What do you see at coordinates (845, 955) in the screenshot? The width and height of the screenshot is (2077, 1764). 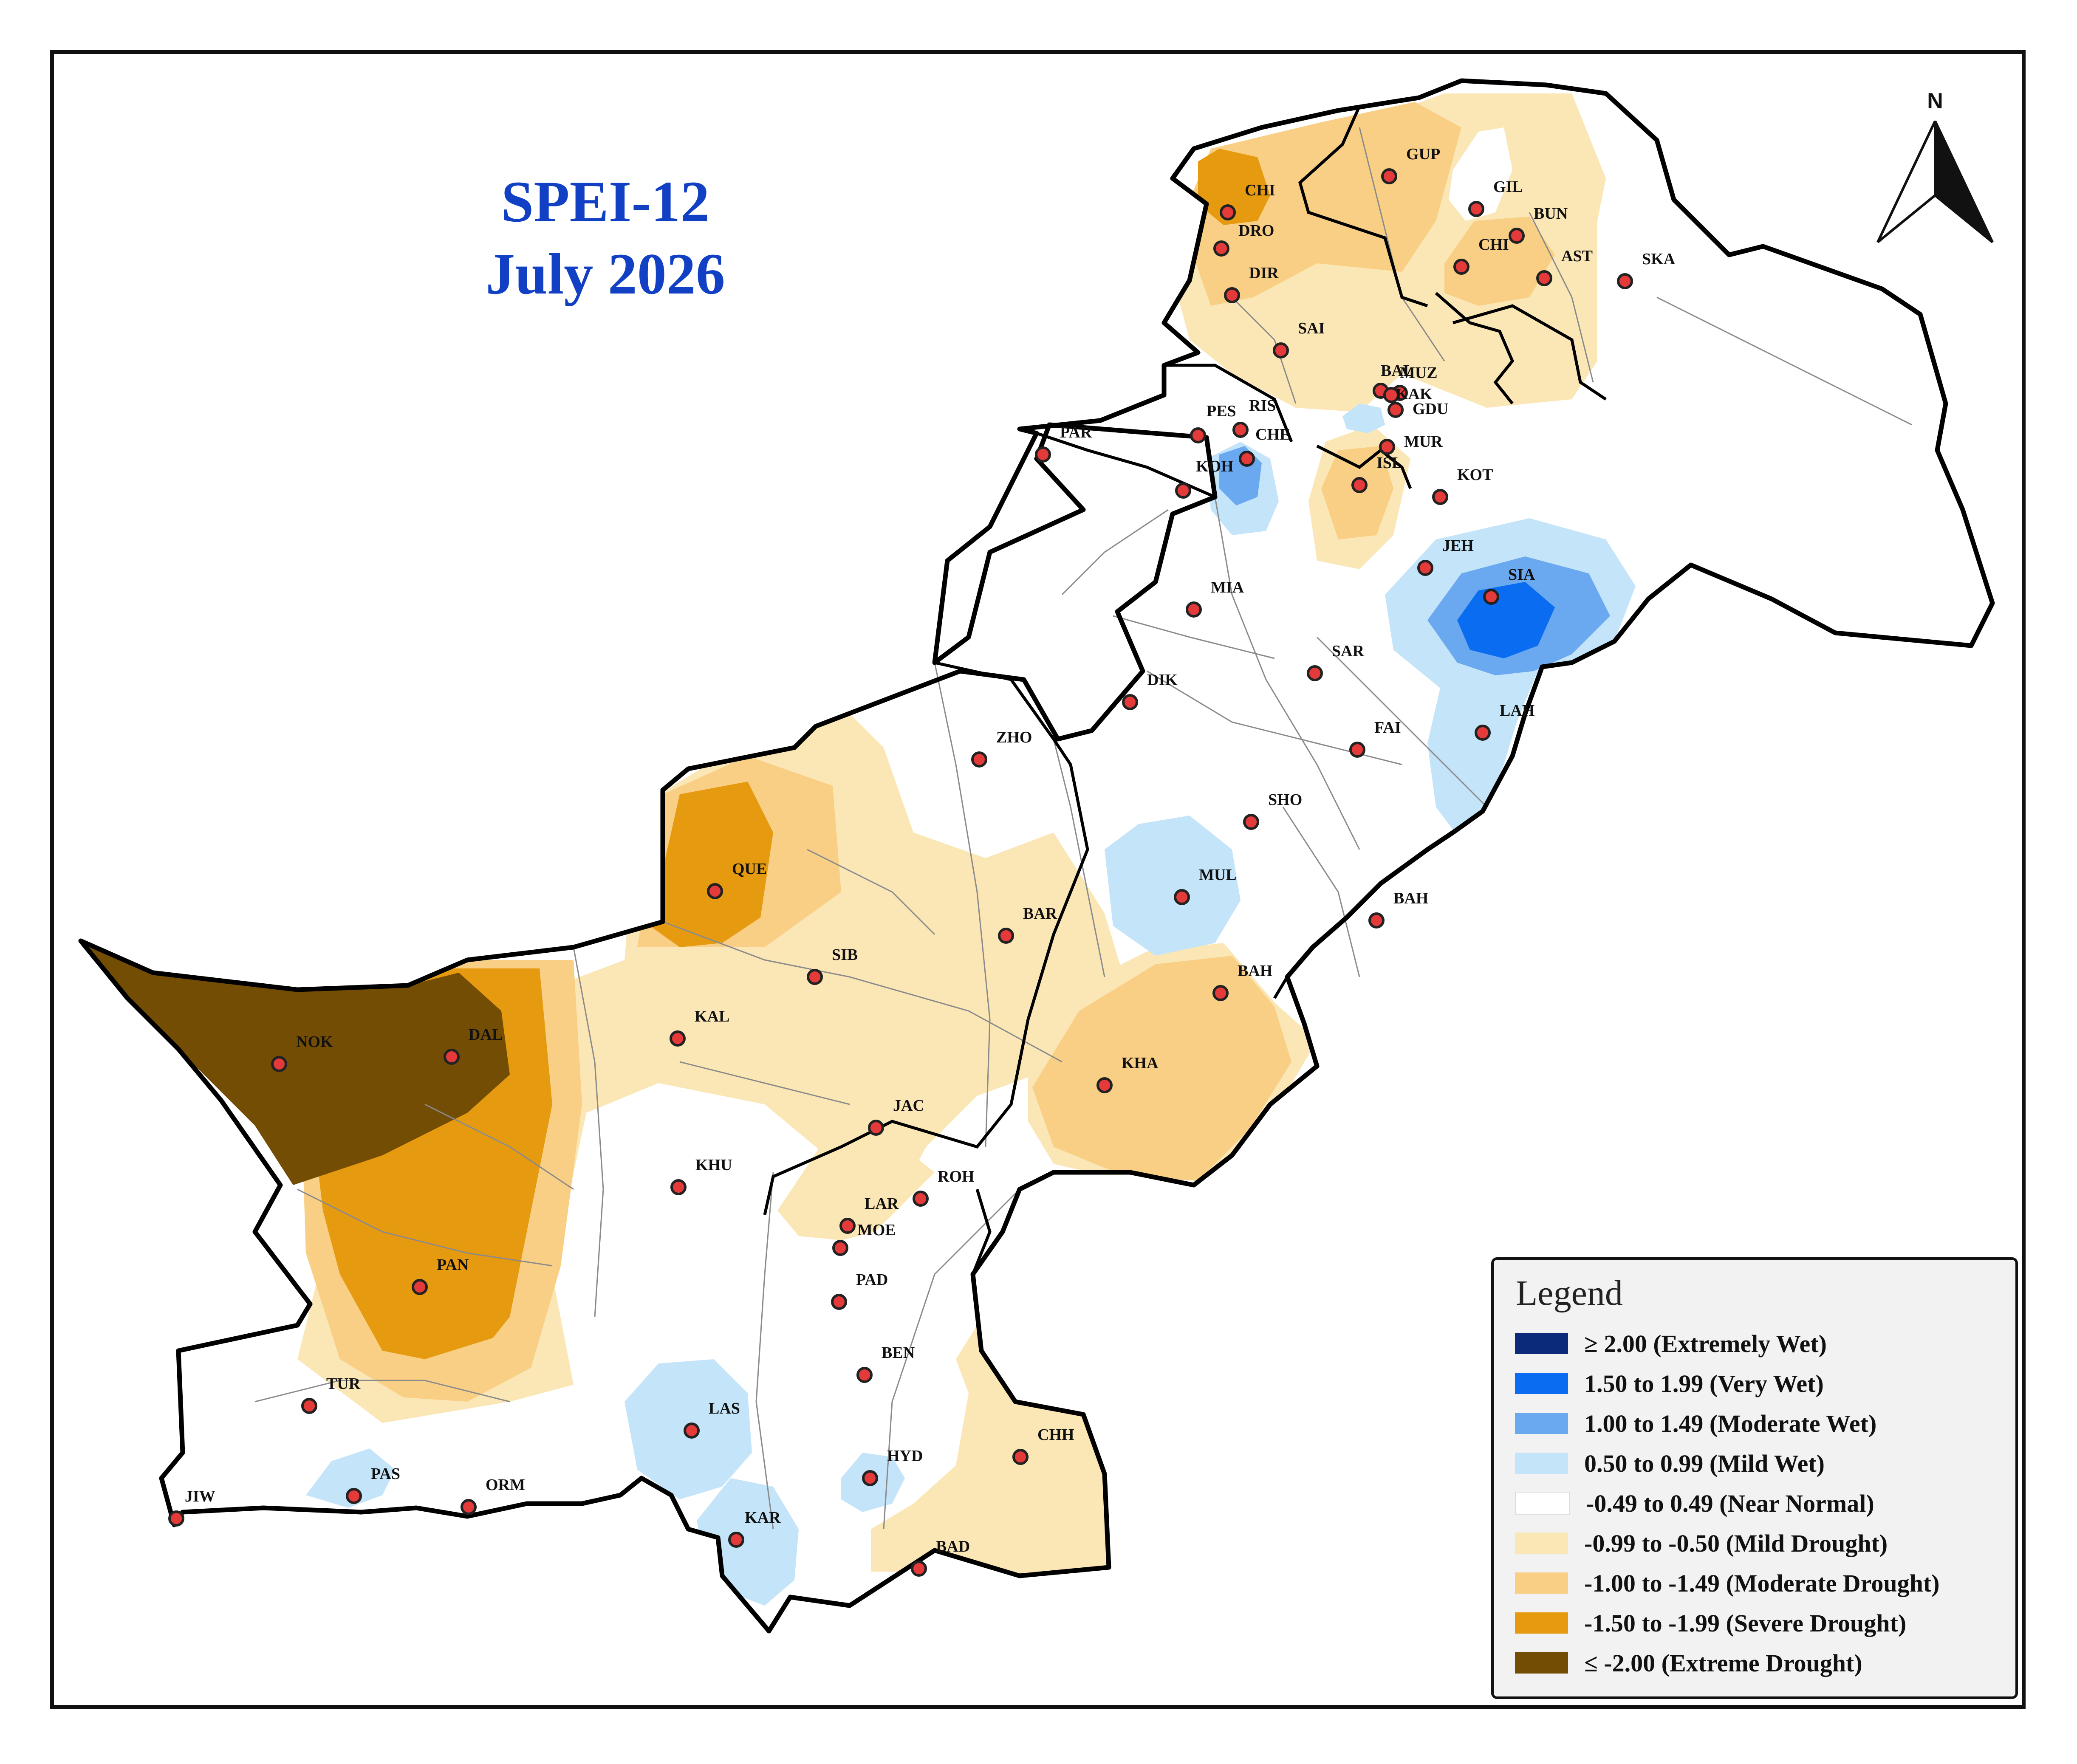 I see `station-label: SIB` at bounding box center [845, 955].